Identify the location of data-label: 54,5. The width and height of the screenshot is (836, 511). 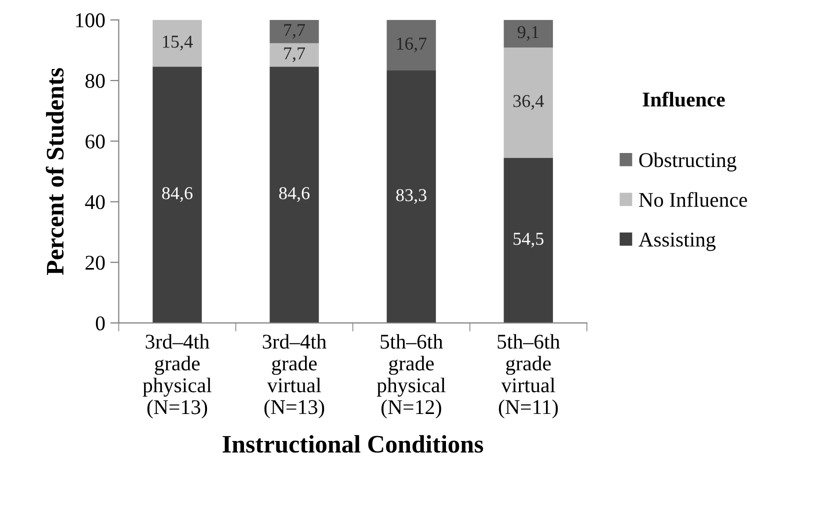
(529, 240).